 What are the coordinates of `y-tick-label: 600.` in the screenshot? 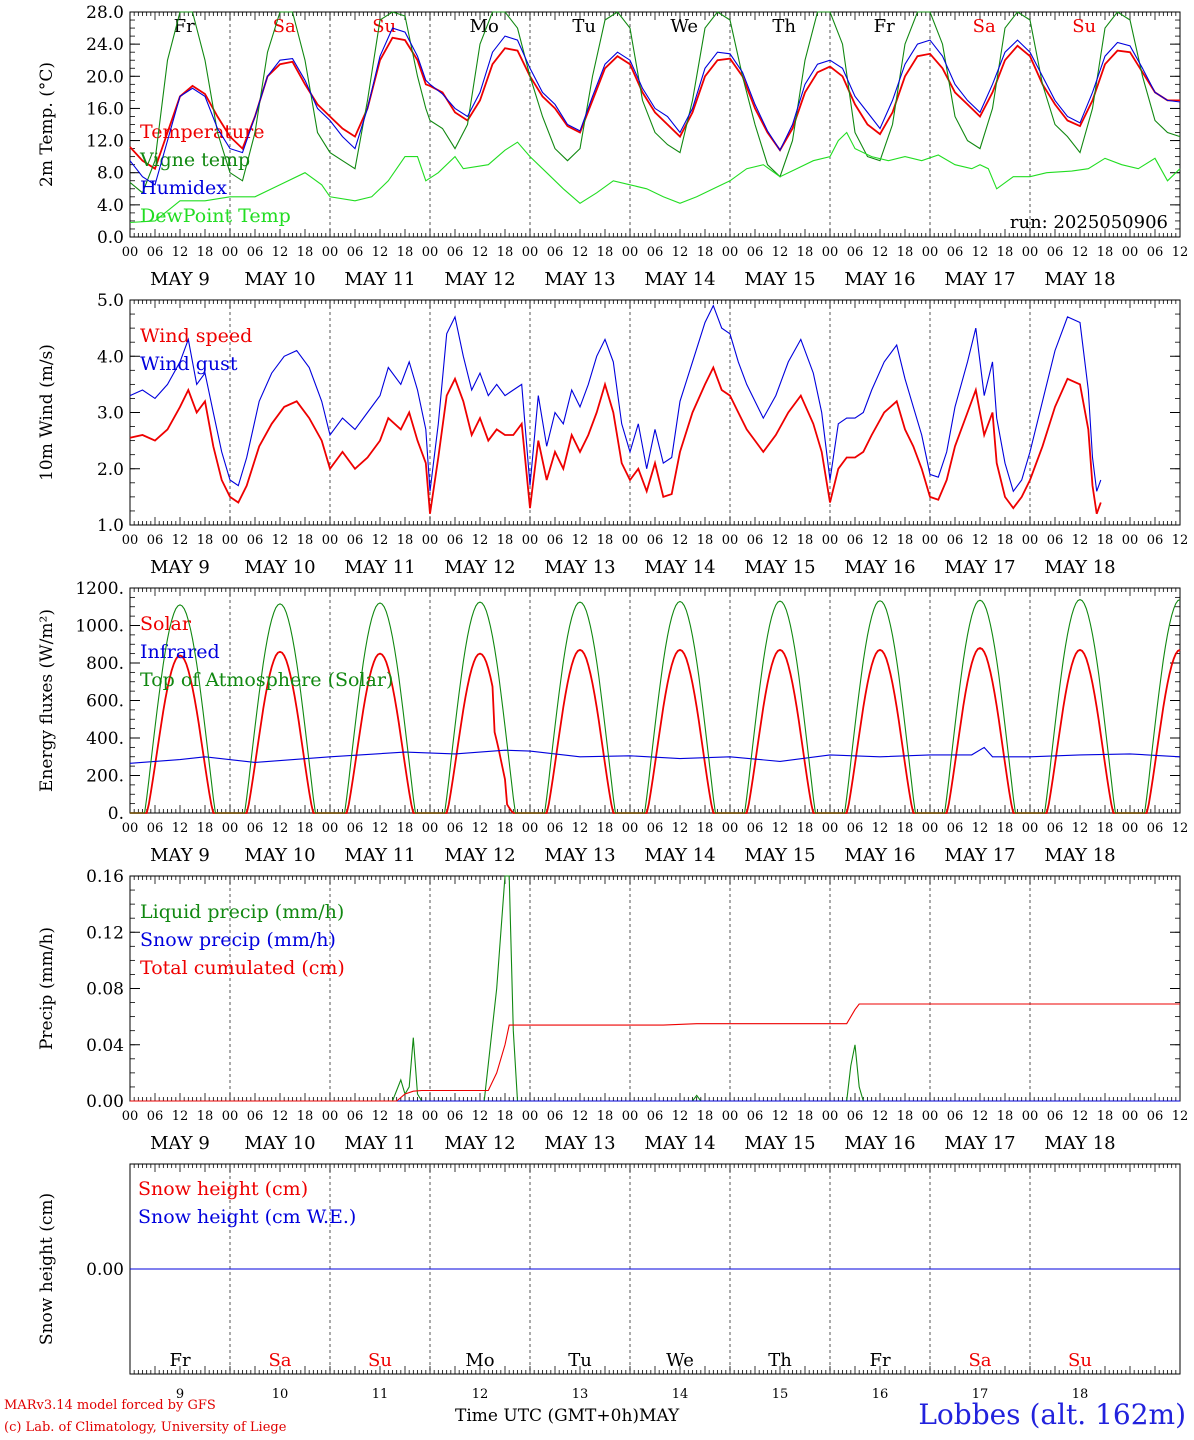 It's located at (105, 702).